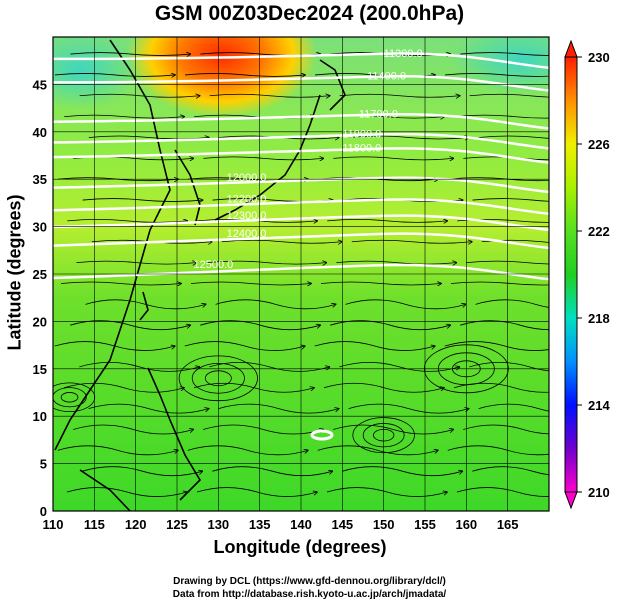  Describe the element at coordinates (386, 77) in the screenshot. I see `contour-label: 11400.0` at that location.